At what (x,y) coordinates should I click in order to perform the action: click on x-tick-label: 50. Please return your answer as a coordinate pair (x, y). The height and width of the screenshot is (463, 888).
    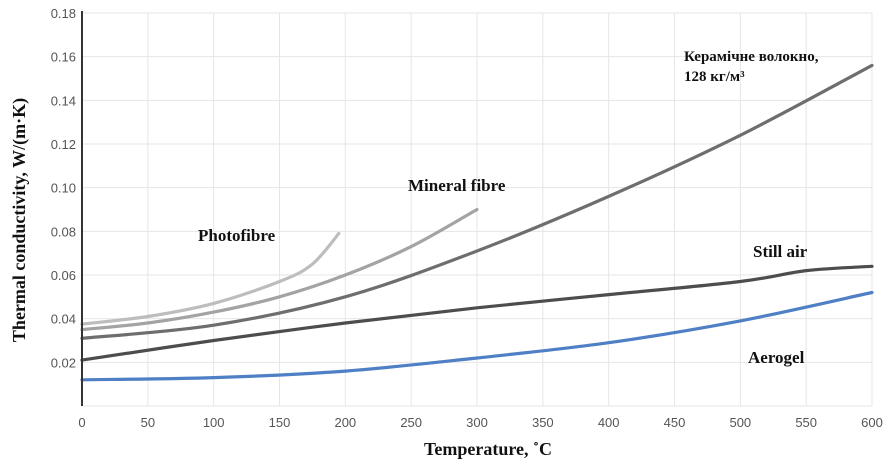
    Looking at the image, I should click on (148, 422).